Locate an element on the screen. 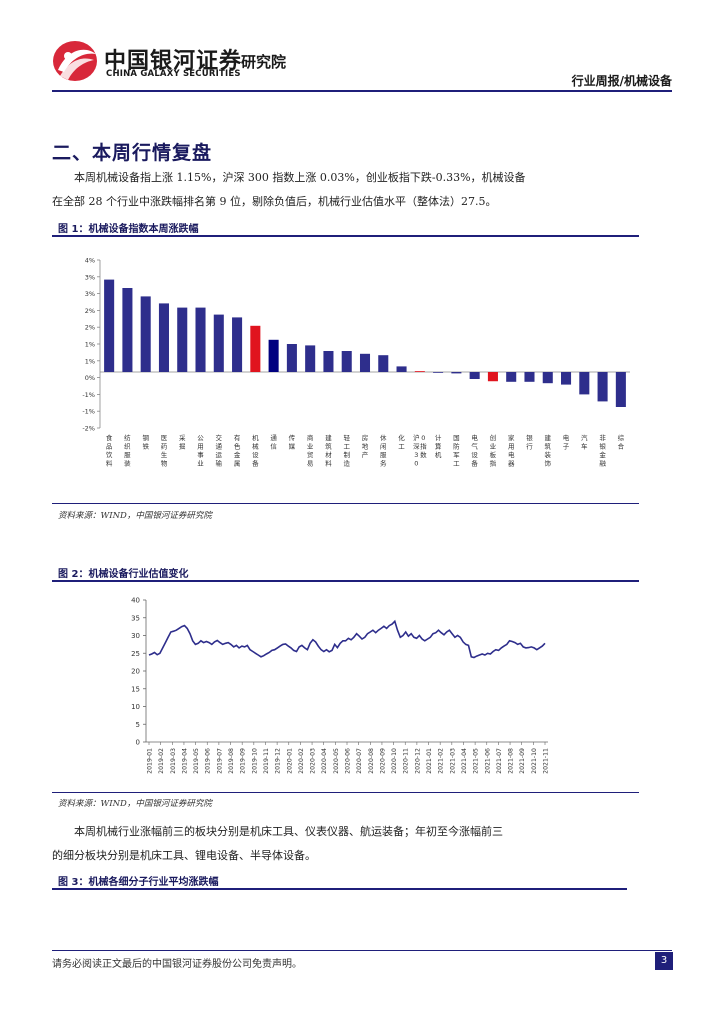 This screenshot has height=1024, width=724. x-tick-label: 2019-04 is located at coordinates (184, 761).